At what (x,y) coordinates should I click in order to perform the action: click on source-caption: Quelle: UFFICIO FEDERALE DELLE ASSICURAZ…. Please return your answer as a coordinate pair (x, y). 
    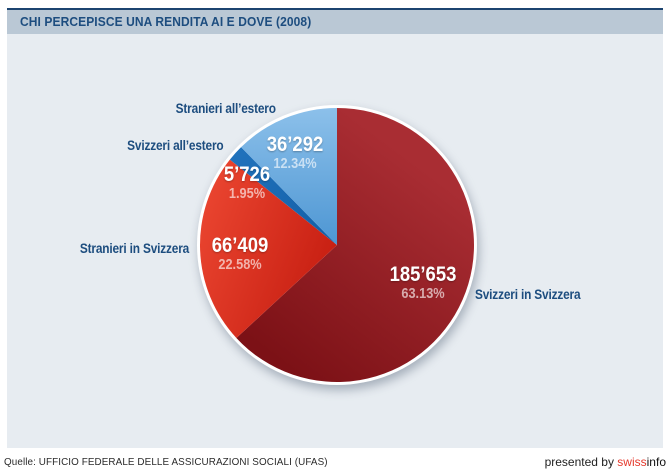
    Looking at the image, I should click on (166, 462).